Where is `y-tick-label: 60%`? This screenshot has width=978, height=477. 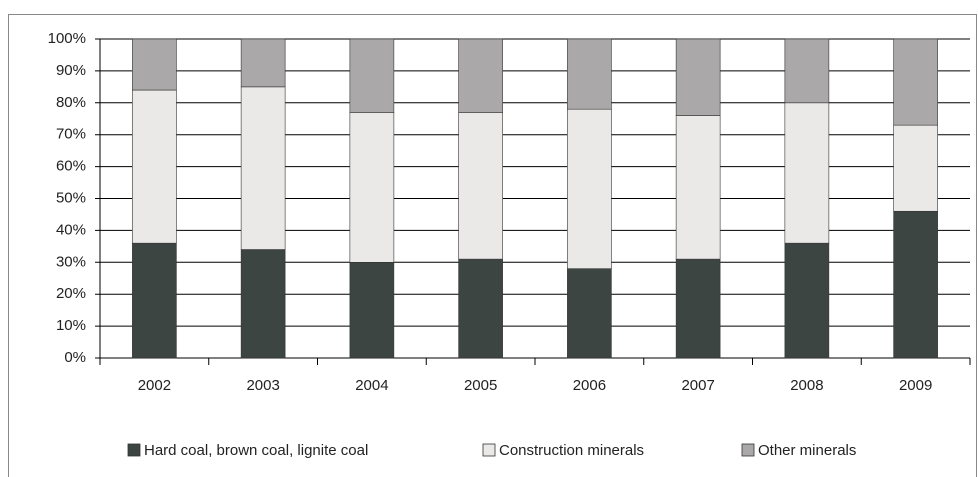 y-tick-label: 60% is located at coordinates (71, 166).